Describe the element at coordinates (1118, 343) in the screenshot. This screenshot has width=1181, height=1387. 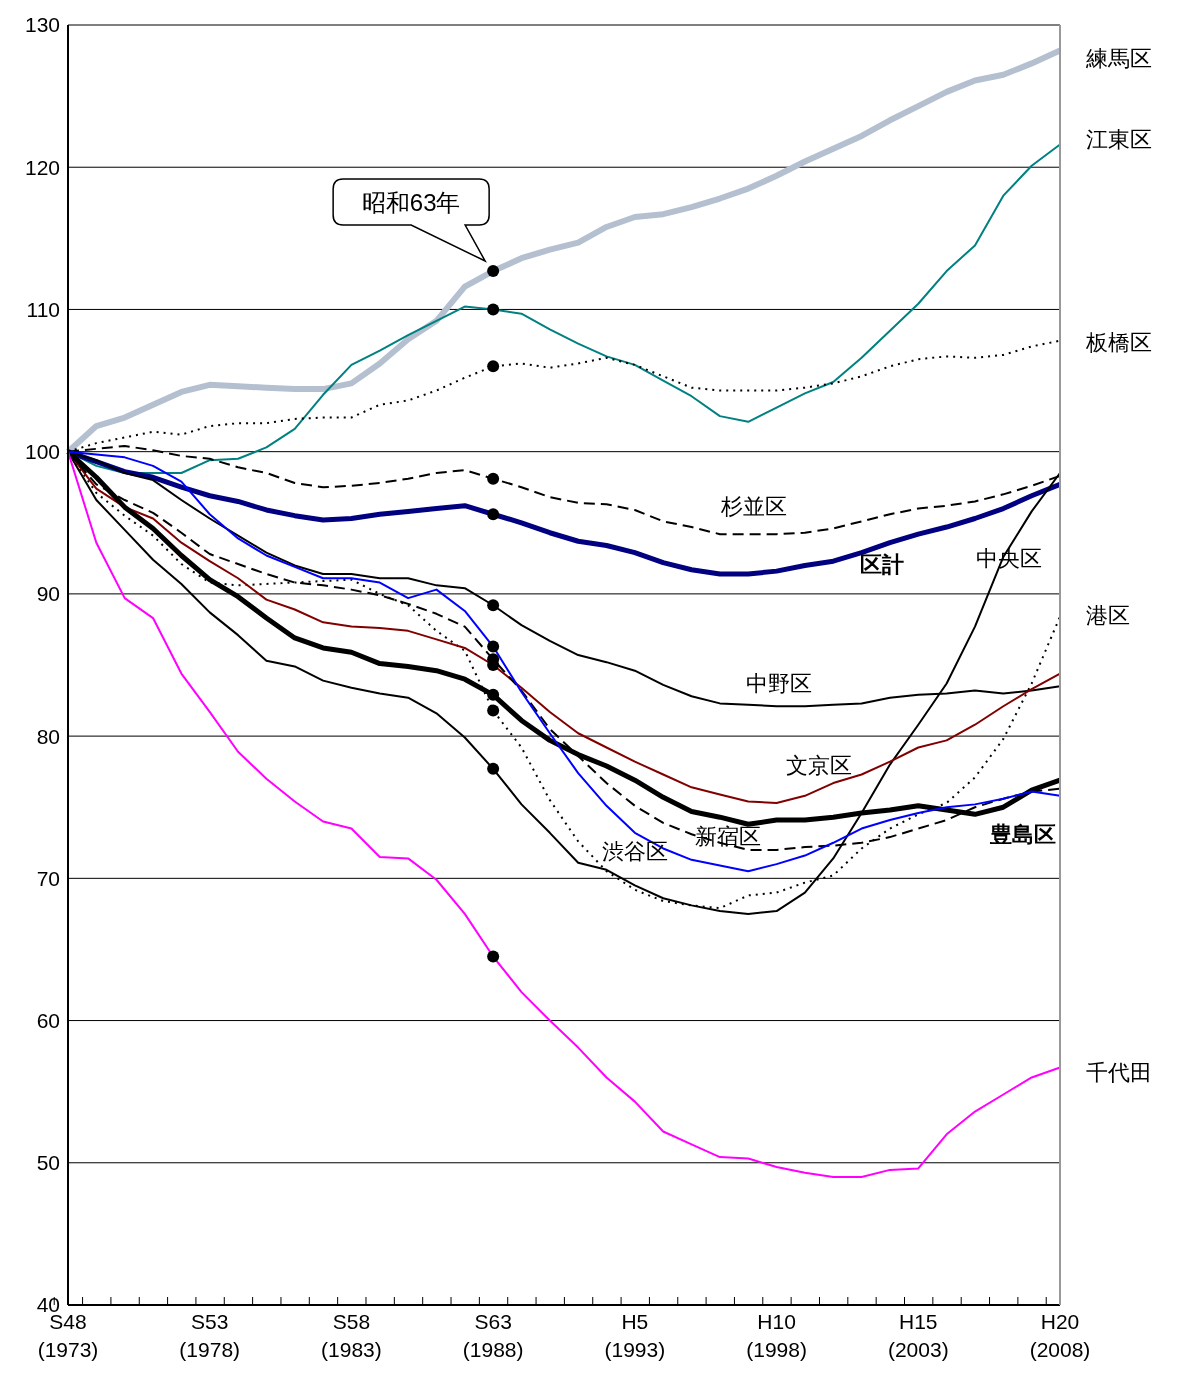
I see `series-label: 板橋区` at that location.